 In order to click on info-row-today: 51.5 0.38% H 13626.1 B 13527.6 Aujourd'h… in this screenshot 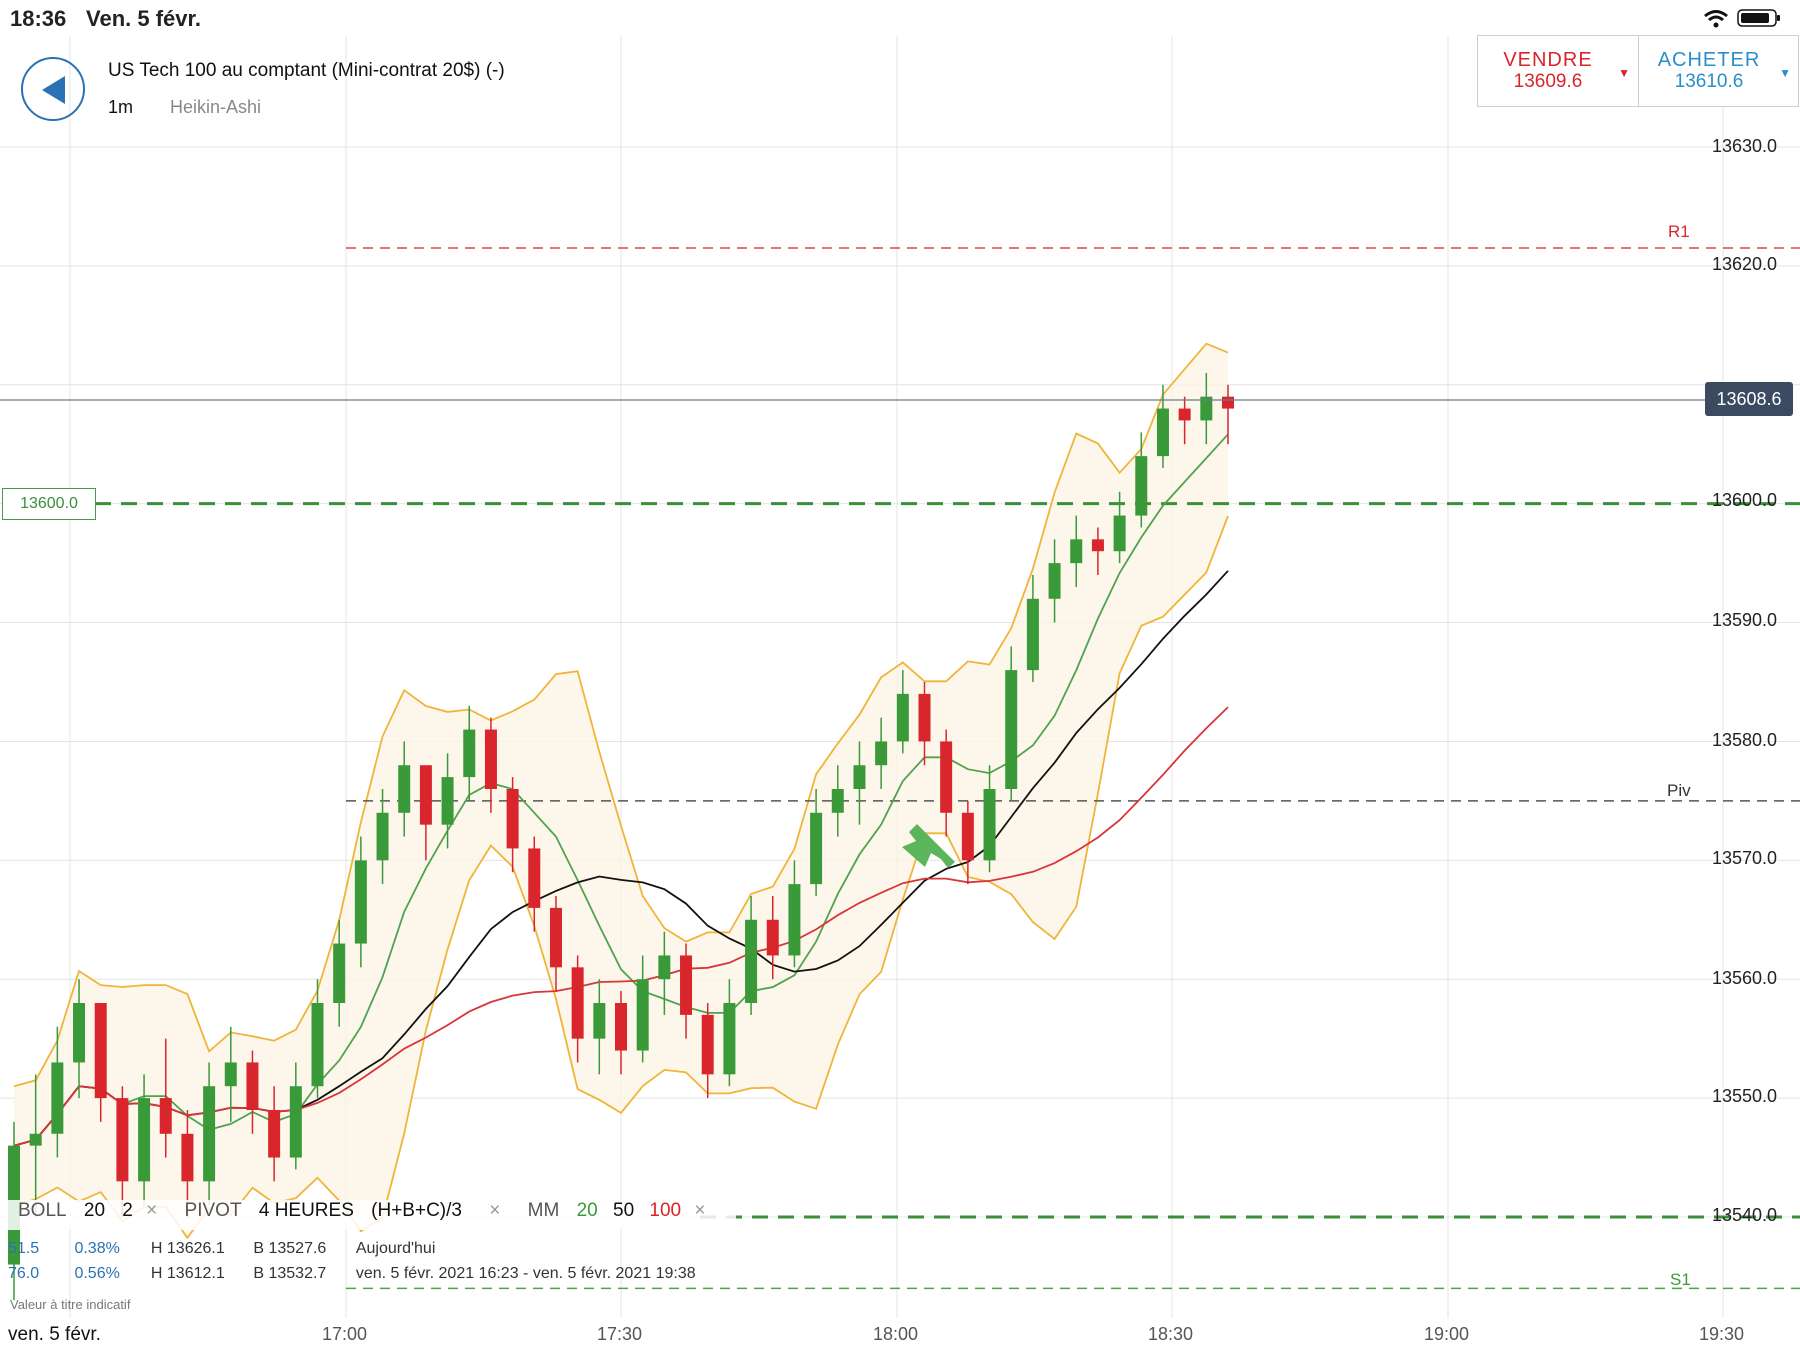, I will do `click(221, 1249)`.